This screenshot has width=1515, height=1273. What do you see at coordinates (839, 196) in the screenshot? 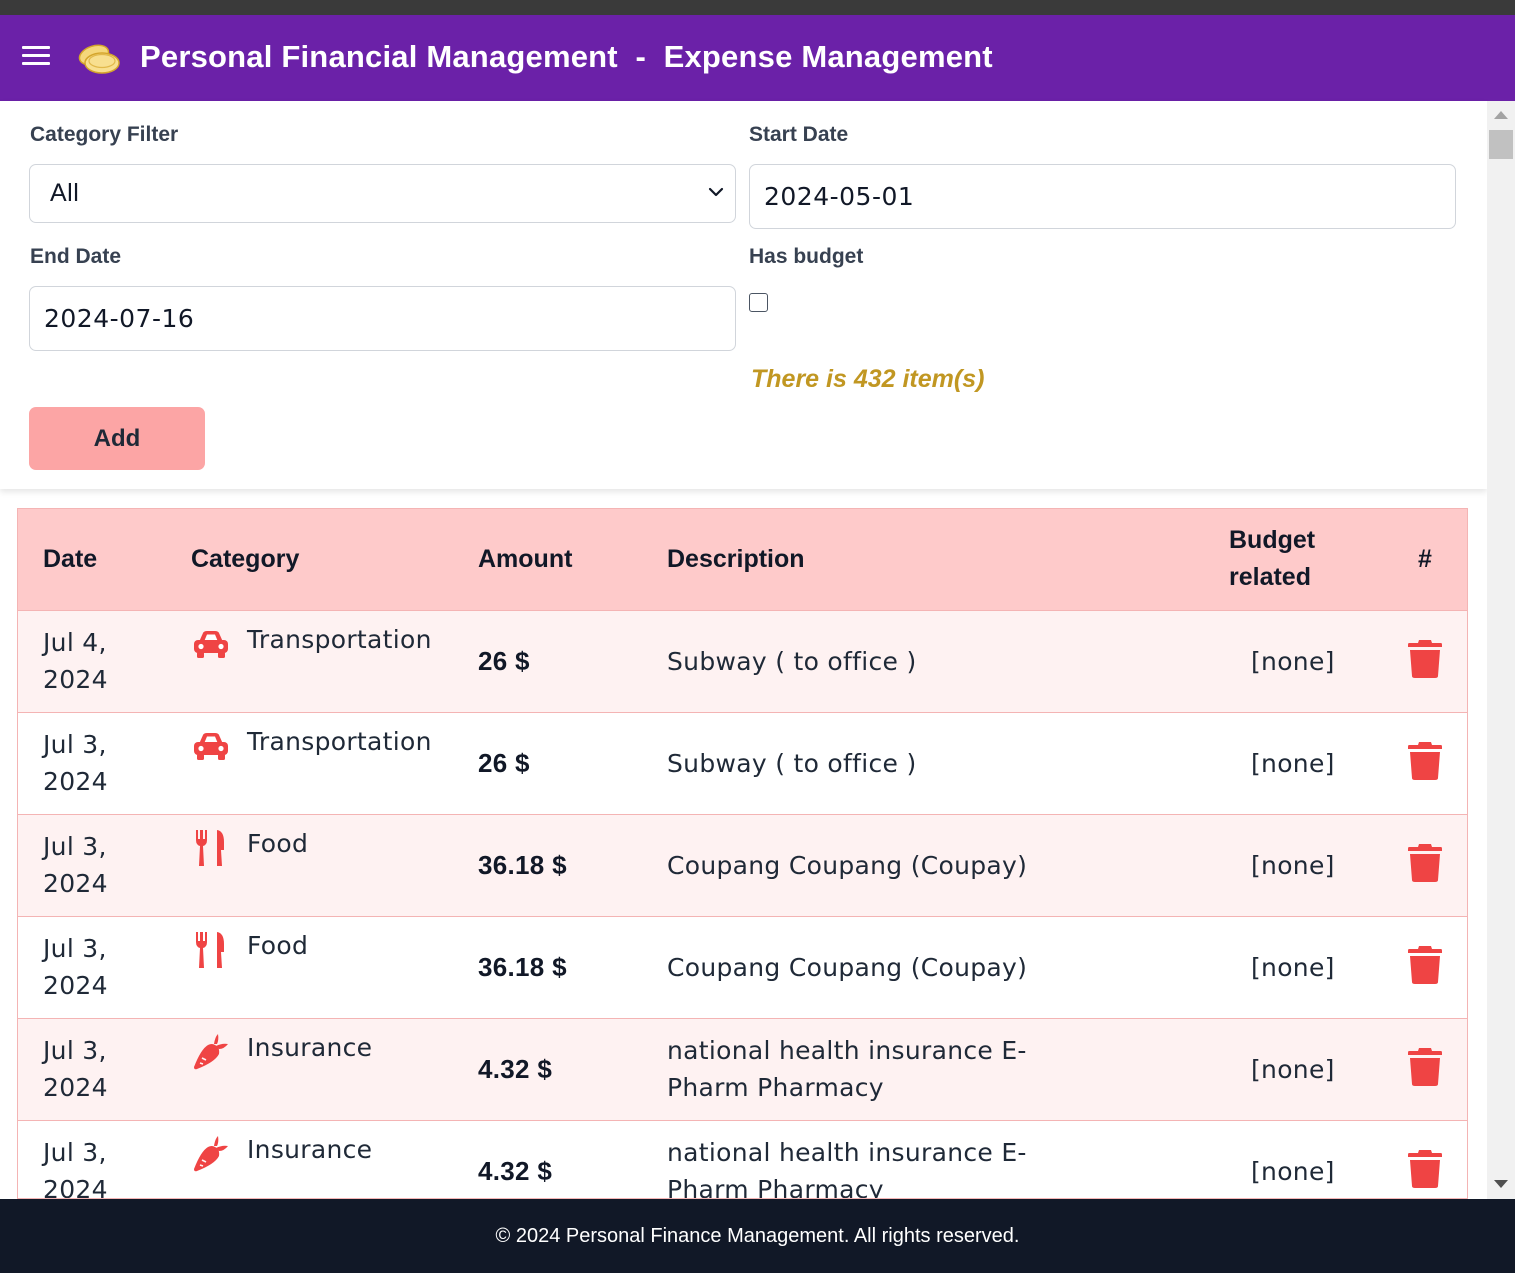
I see `start-date-value: 2024-05-01` at bounding box center [839, 196].